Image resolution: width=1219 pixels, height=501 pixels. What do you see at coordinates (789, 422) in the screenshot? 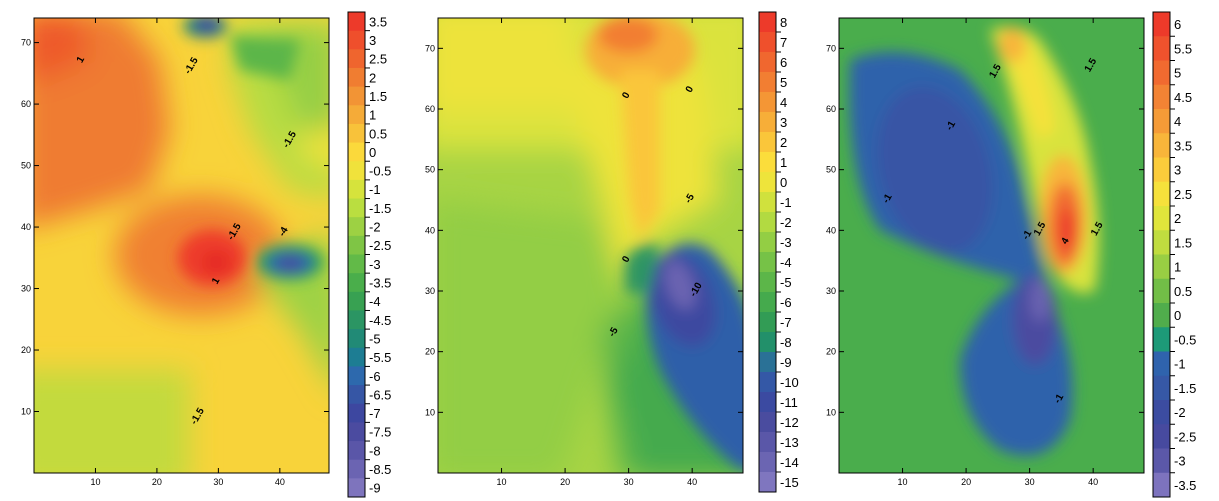
I see `colorbar-label: -12` at bounding box center [789, 422].